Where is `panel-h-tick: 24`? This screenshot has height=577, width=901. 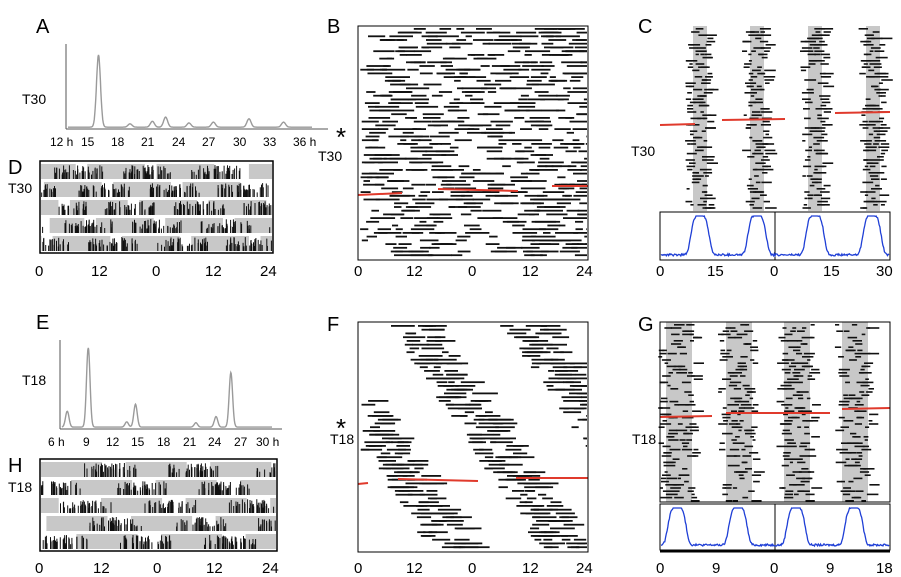
panel-h-tick: 24 is located at coordinates (270, 568).